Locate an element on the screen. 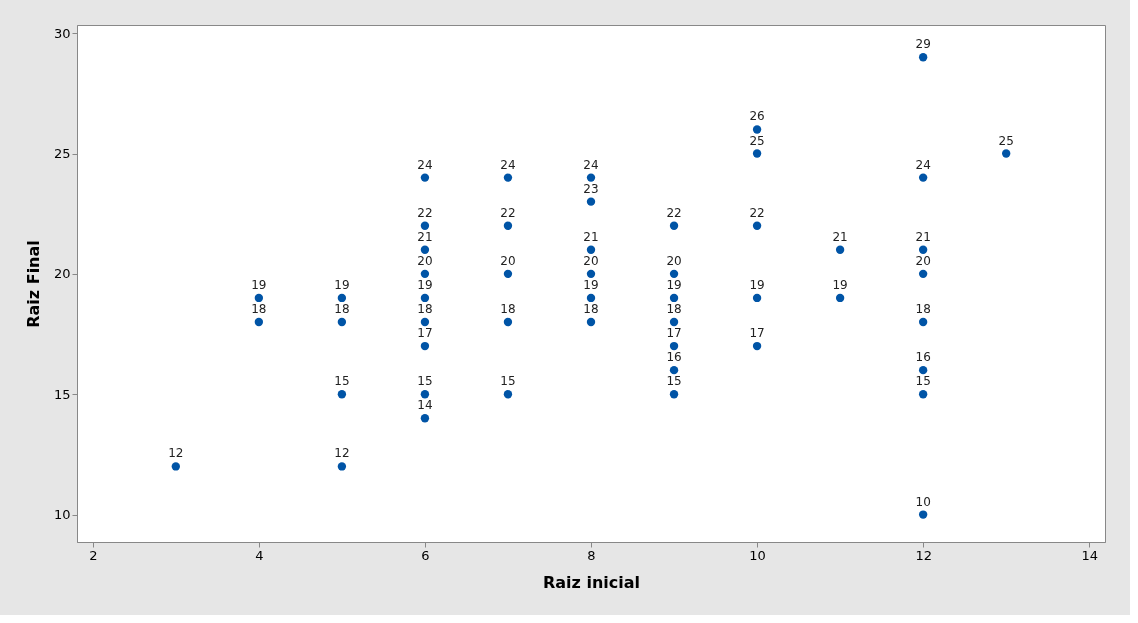 This screenshot has height=623, width=1138. y-tick-label: 20 is located at coordinates (62, 274).